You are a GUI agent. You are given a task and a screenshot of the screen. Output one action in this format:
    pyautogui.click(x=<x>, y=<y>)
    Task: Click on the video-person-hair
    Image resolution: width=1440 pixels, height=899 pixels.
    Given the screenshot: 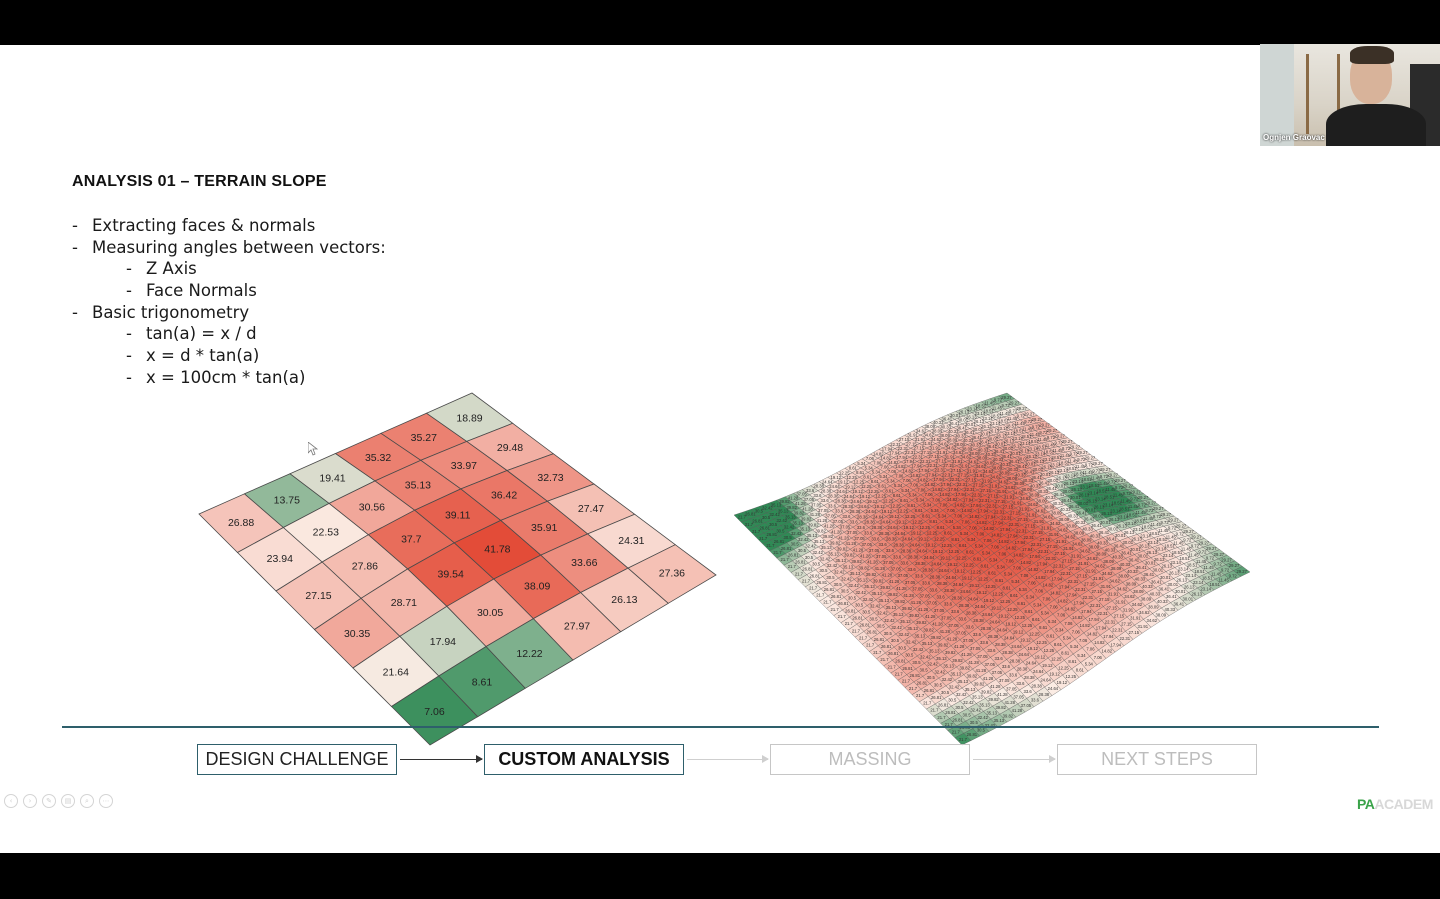 What is the action you would take?
    pyautogui.click(x=1372, y=55)
    